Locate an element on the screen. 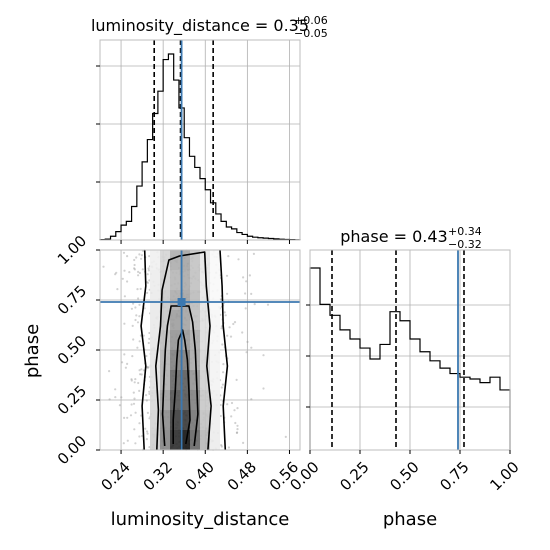  ld-tick-label-2: 0.40 is located at coordinates (200, 476).